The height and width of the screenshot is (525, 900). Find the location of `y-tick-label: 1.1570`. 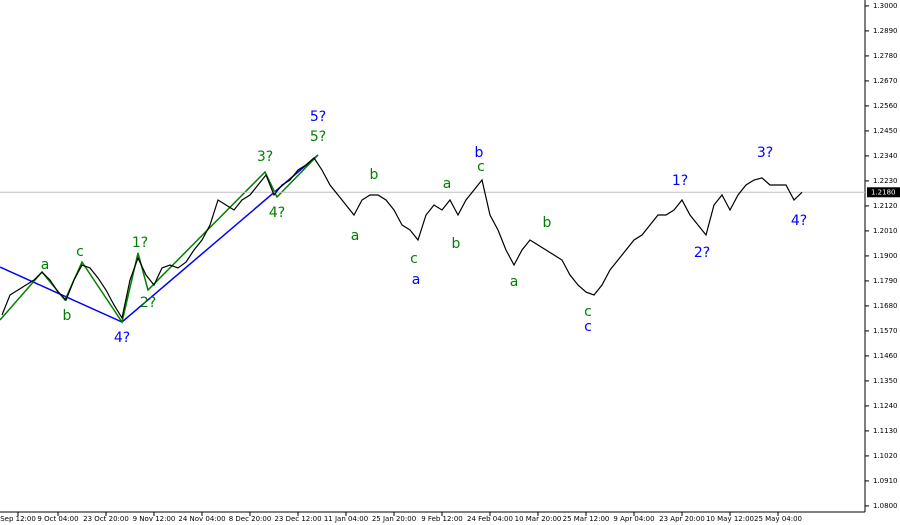

y-tick-label: 1.1570 is located at coordinates (885, 331).